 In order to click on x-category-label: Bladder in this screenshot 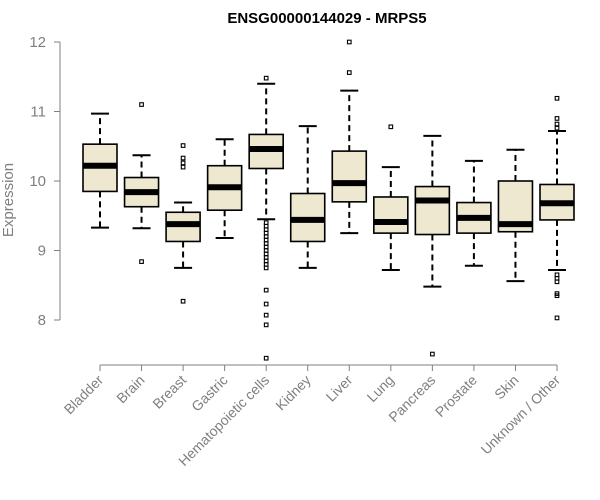, I will do `click(84, 395)`.